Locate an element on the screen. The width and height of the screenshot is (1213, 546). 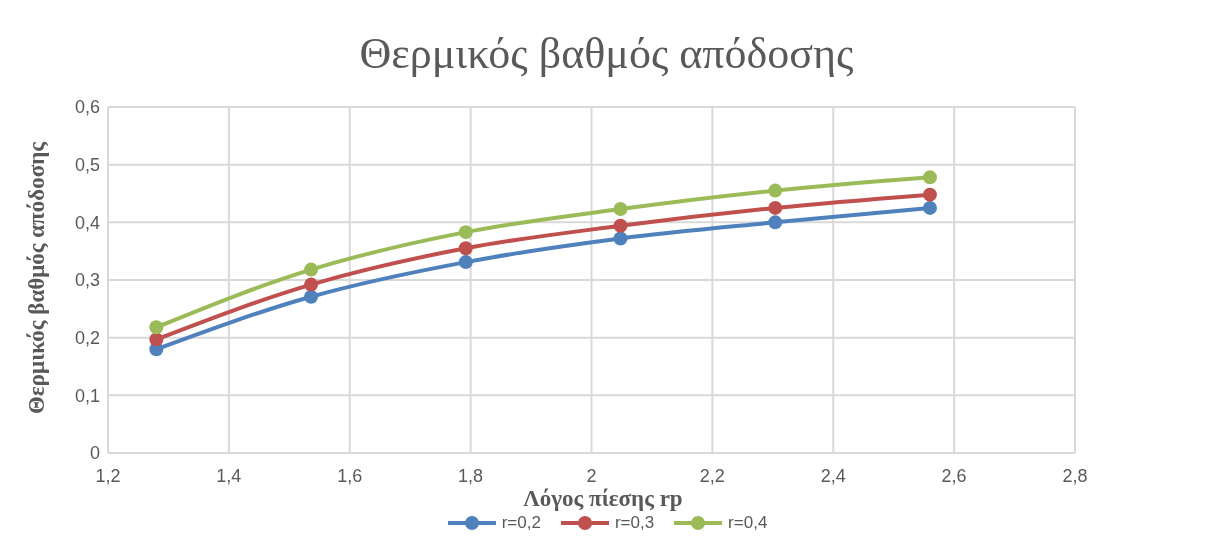
x-tick-label: 2,4 is located at coordinates (833, 475).